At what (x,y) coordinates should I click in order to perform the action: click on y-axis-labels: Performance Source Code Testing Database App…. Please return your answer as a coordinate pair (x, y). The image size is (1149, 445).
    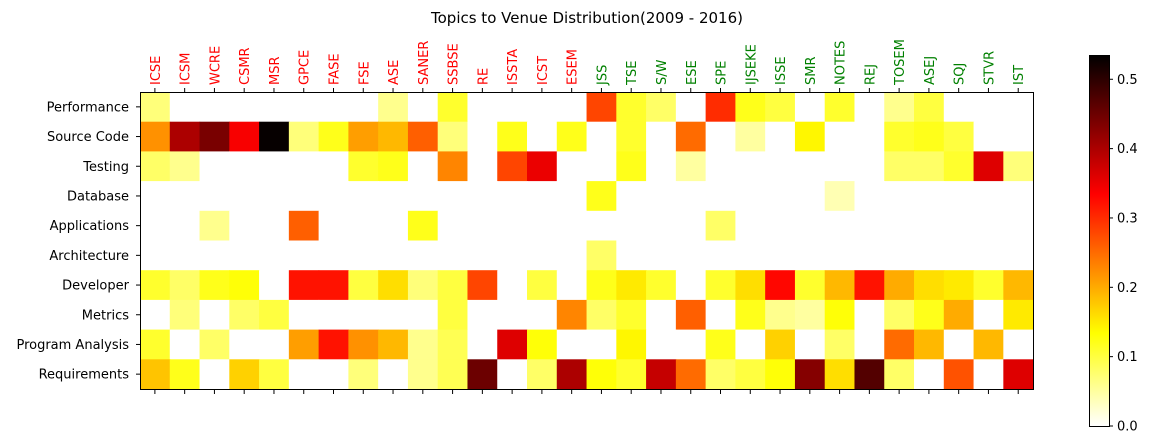
    Looking at the image, I should click on (72, 241).